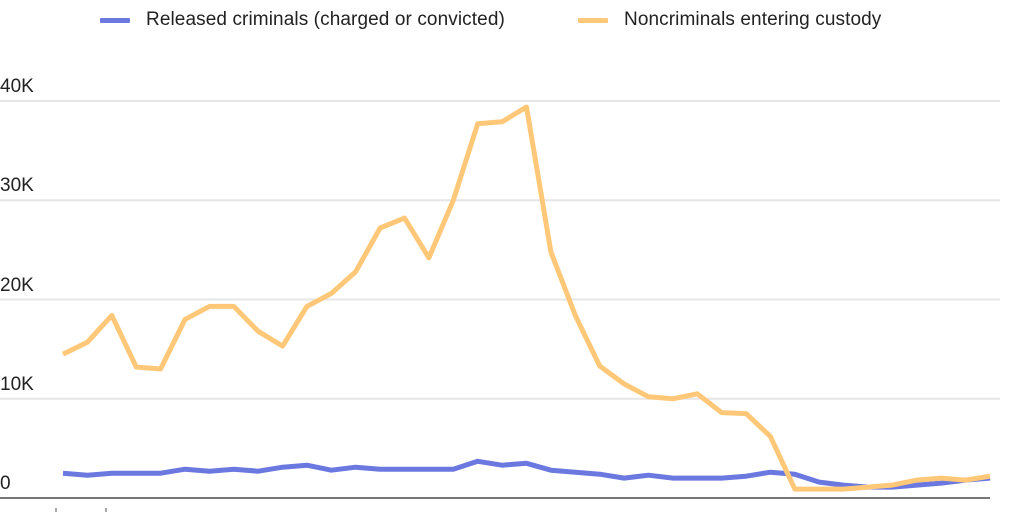 Image resolution: width=1024 pixels, height=512 pixels. What do you see at coordinates (526, 474) in the screenshot?
I see `series-line-released` at bounding box center [526, 474].